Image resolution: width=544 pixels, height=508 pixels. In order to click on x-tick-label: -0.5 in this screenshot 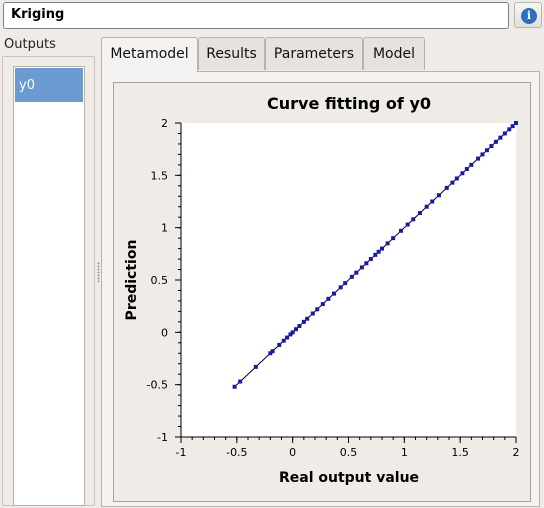, I will do `click(236, 452)`.